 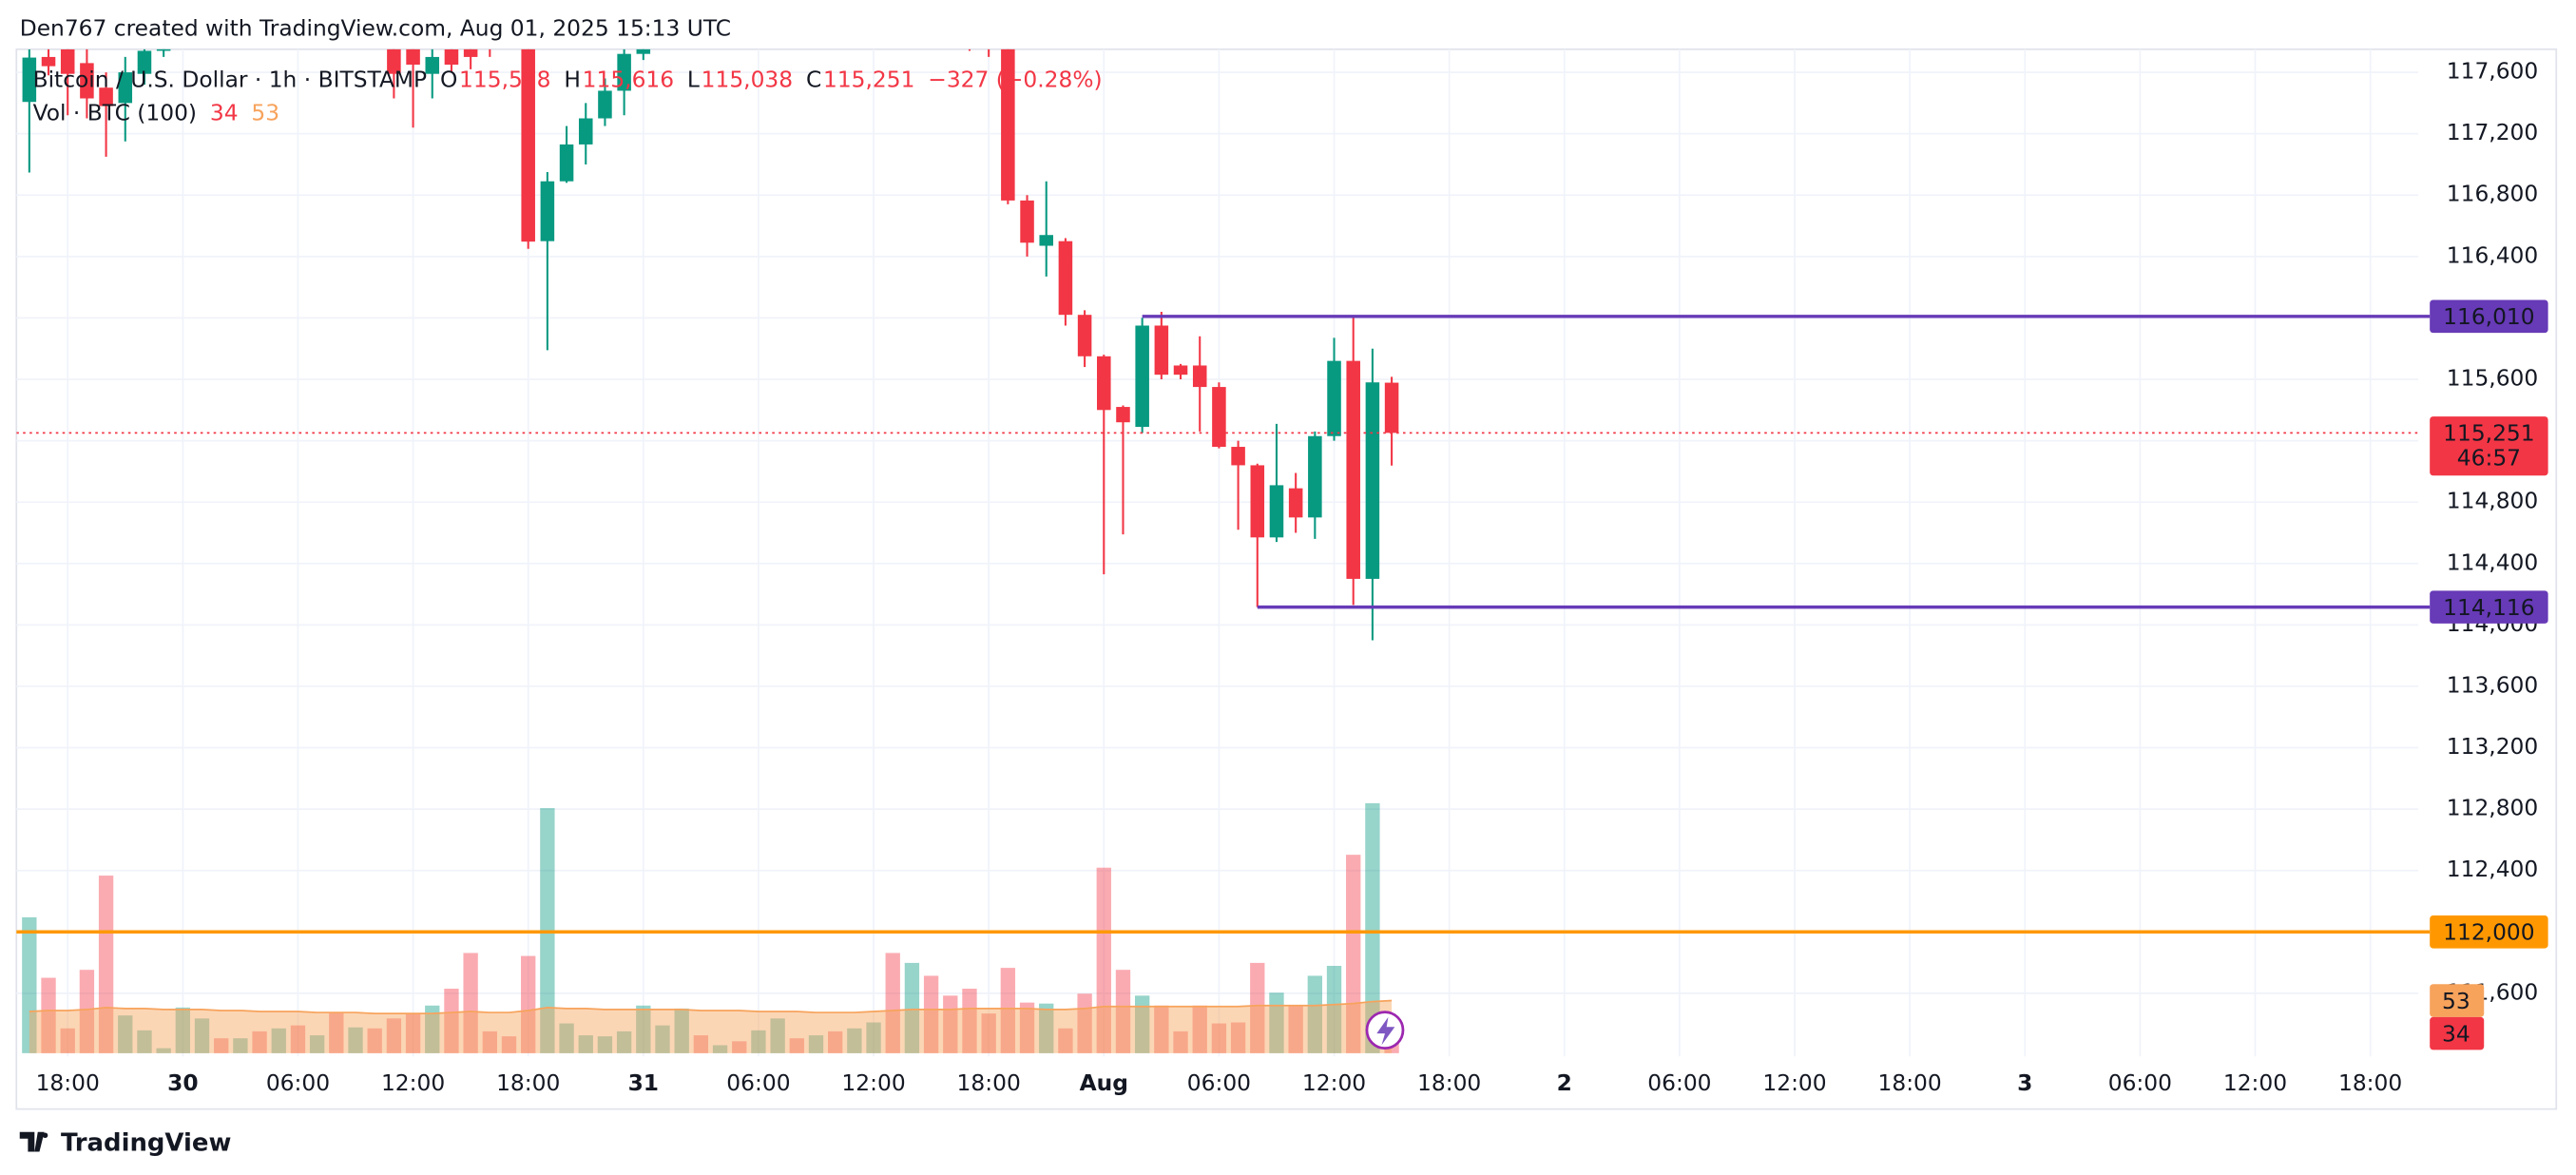 I want to click on legend-c-label: C, so click(x=813, y=79).